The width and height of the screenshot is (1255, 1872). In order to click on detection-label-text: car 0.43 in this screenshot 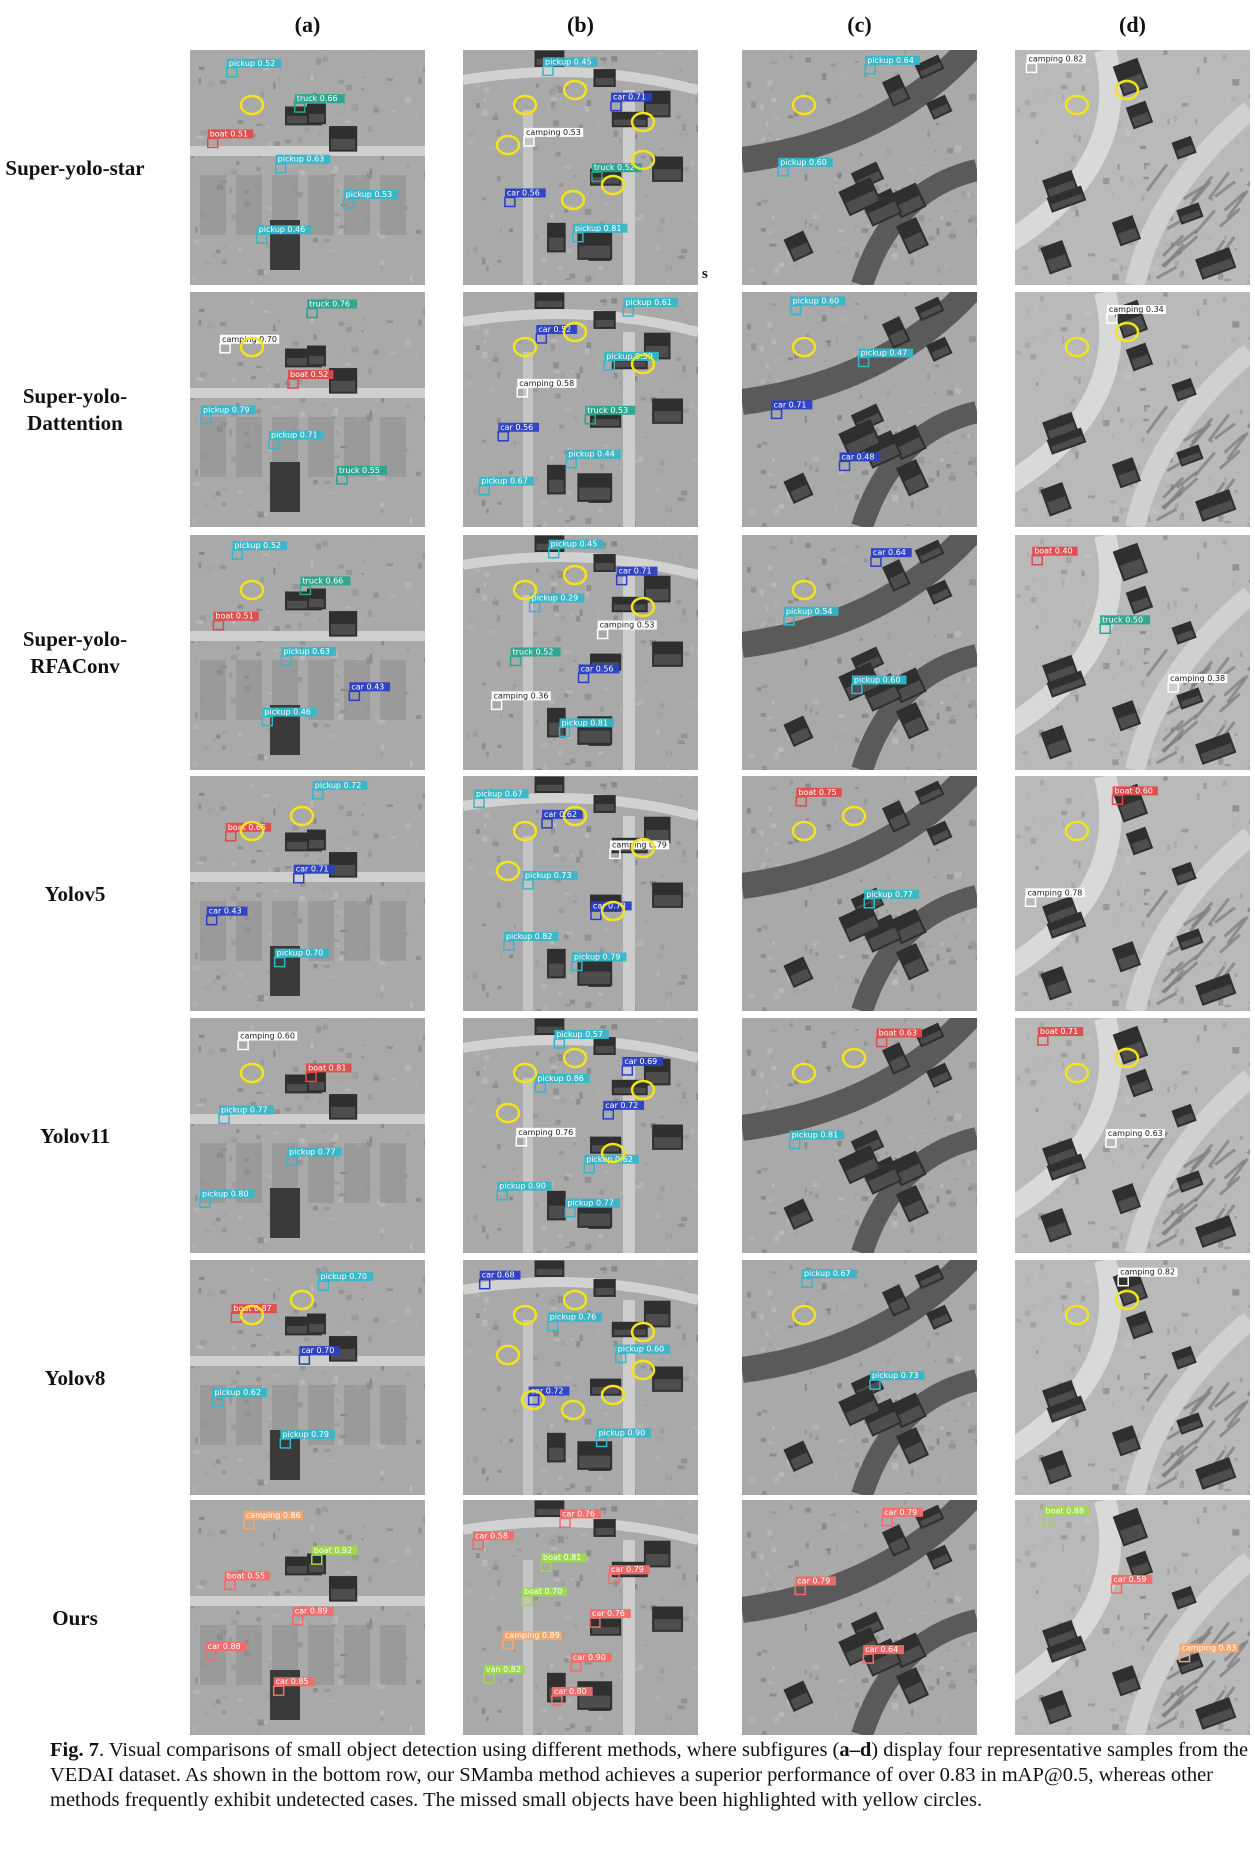, I will do `click(225, 911)`.